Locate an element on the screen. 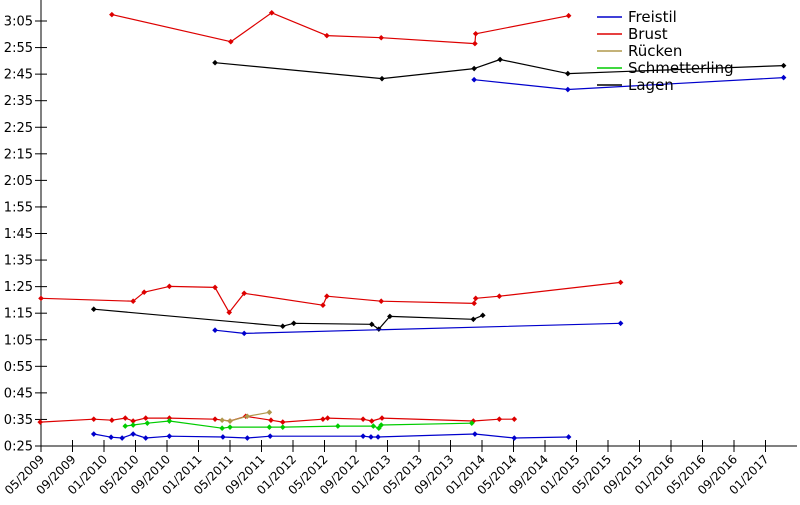 This screenshot has height=505, width=800. legend-item: Brust is located at coordinates (632, 34).